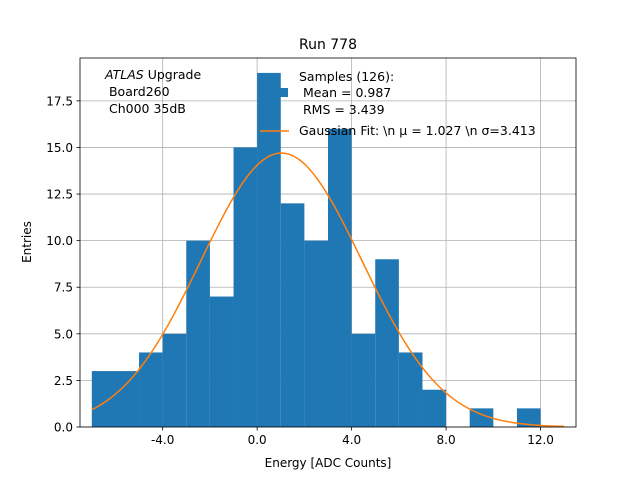 The height and width of the screenshot is (480, 640). Describe the element at coordinates (345, 92) in the screenshot. I see `legend-samples-line-2: Mean = 0.987` at that location.